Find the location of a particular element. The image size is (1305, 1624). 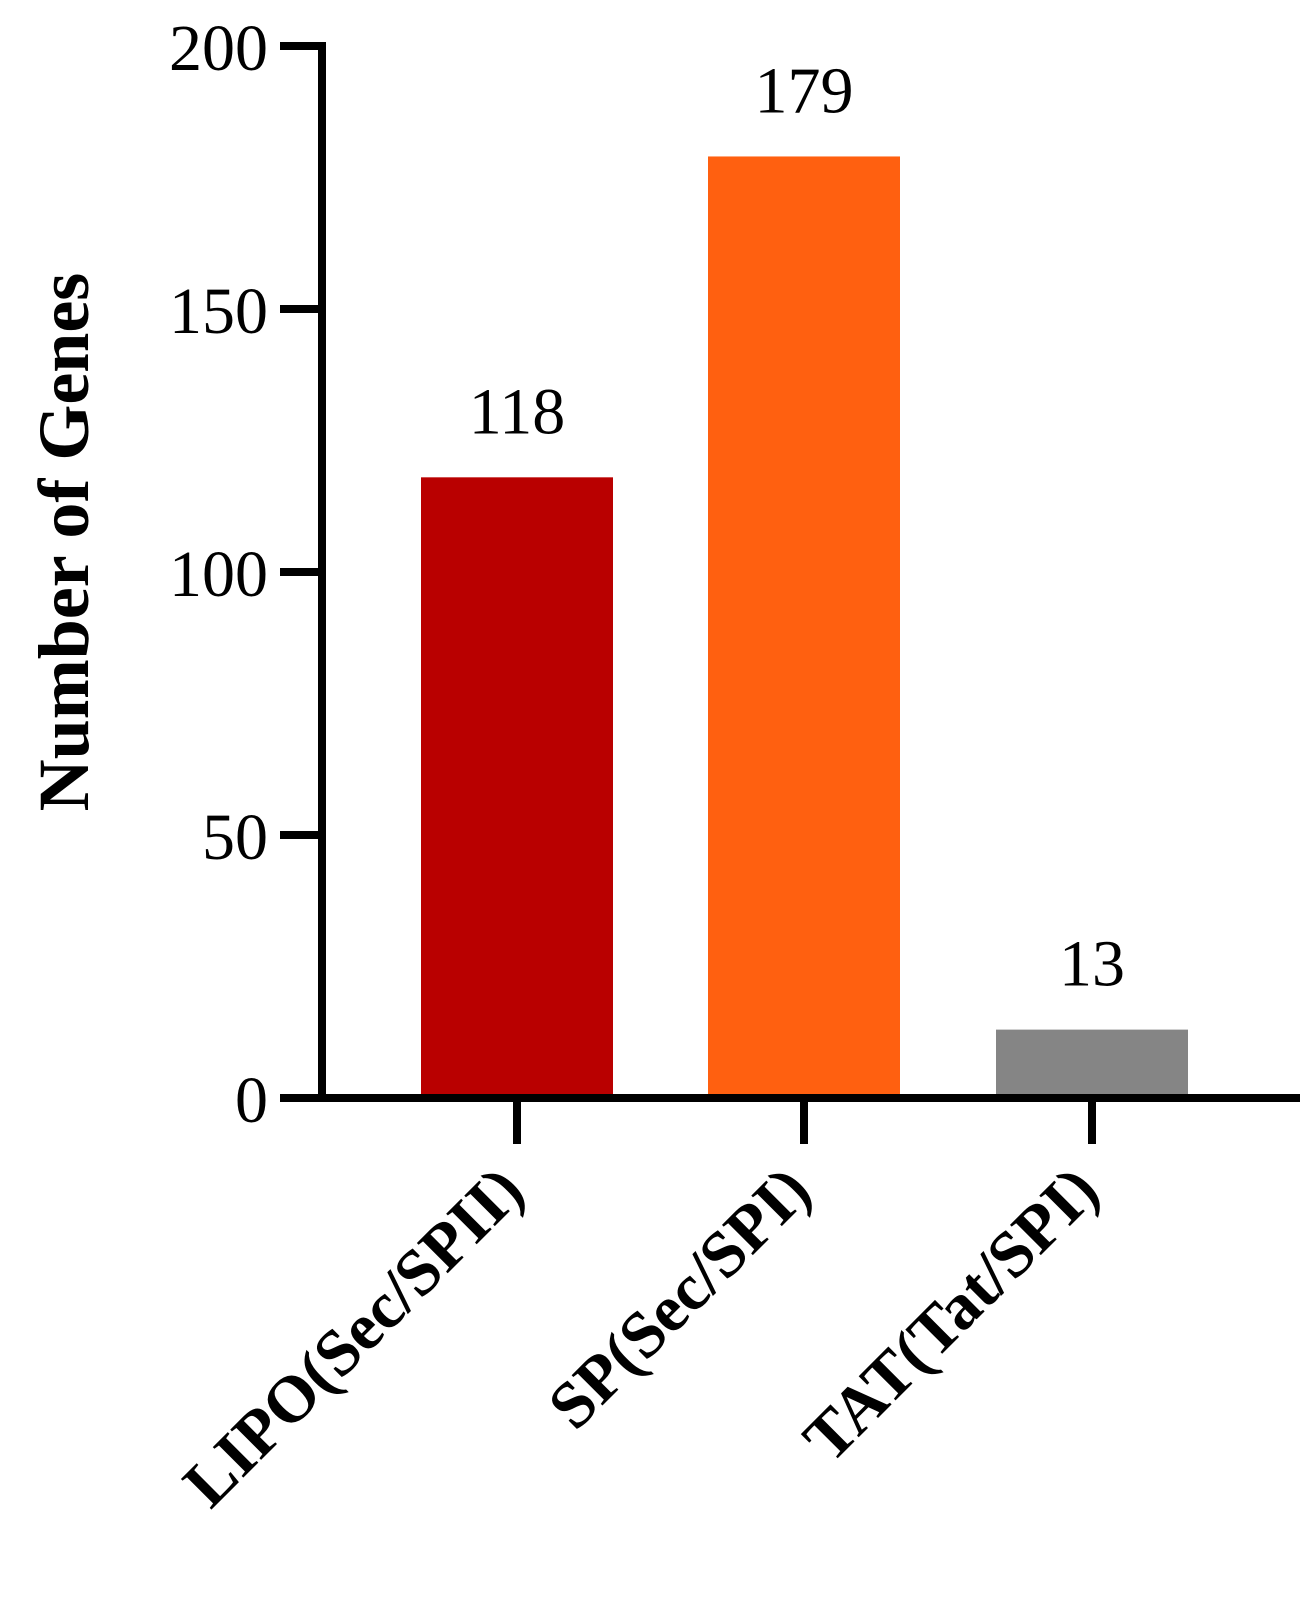

data-label-3: 13 is located at coordinates (1092, 964).